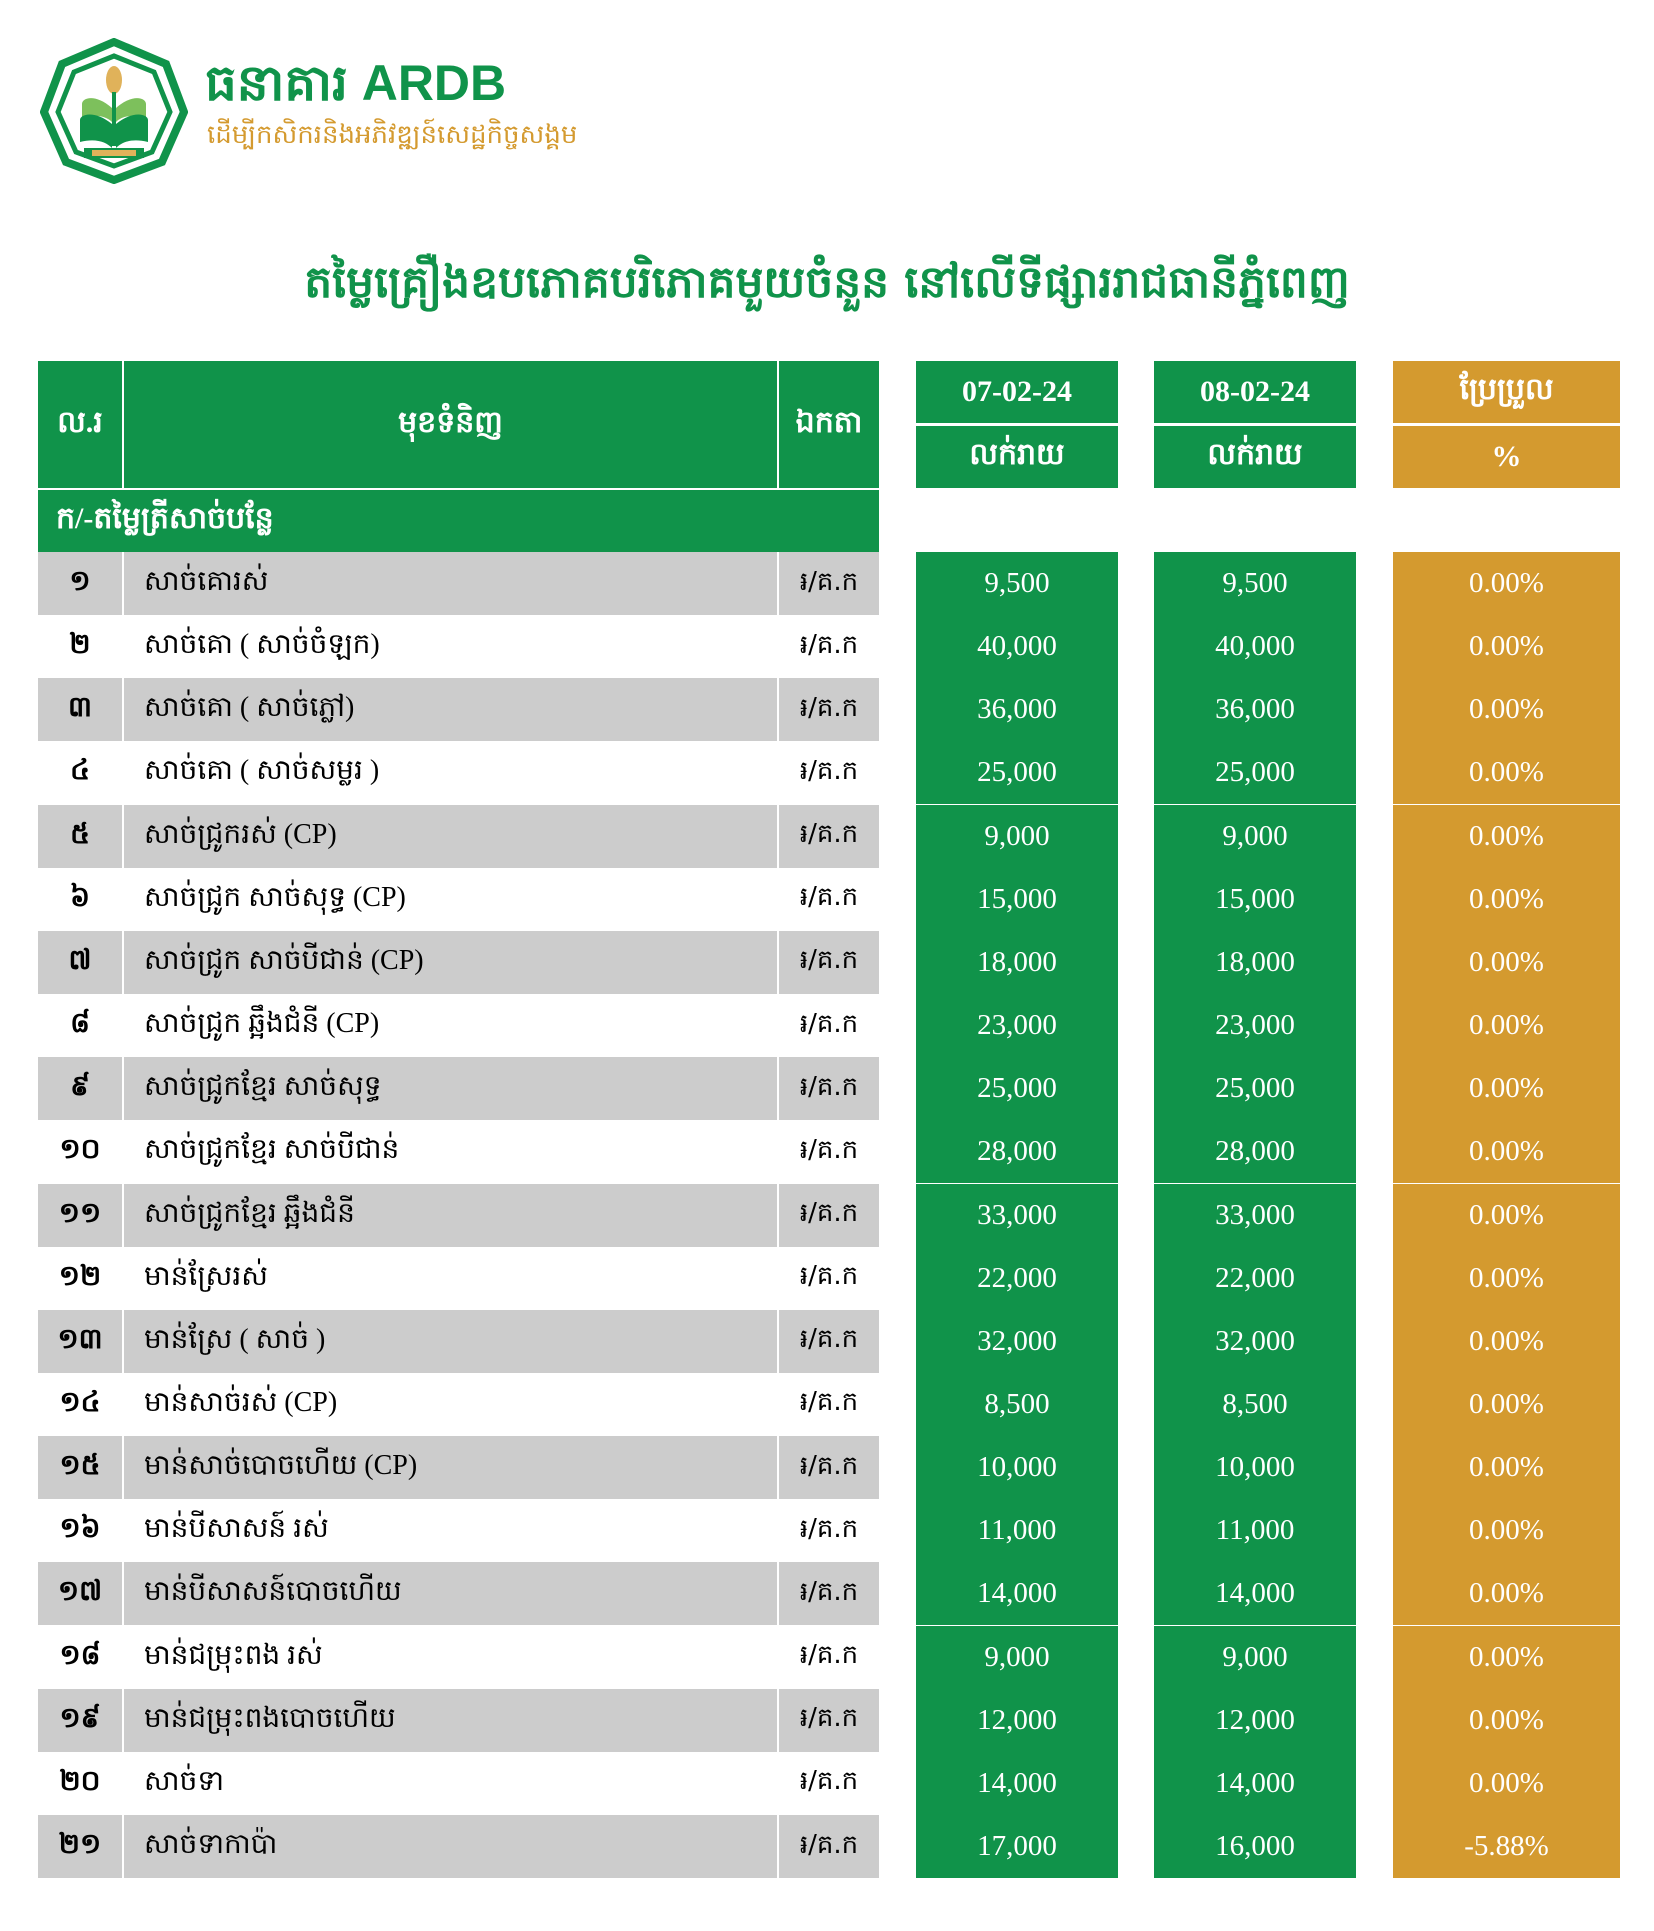 This screenshot has width=1654, height=1931. Describe the element at coordinates (1017, 899) in the screenshot. I see `price-date1: 15,000` at that location.